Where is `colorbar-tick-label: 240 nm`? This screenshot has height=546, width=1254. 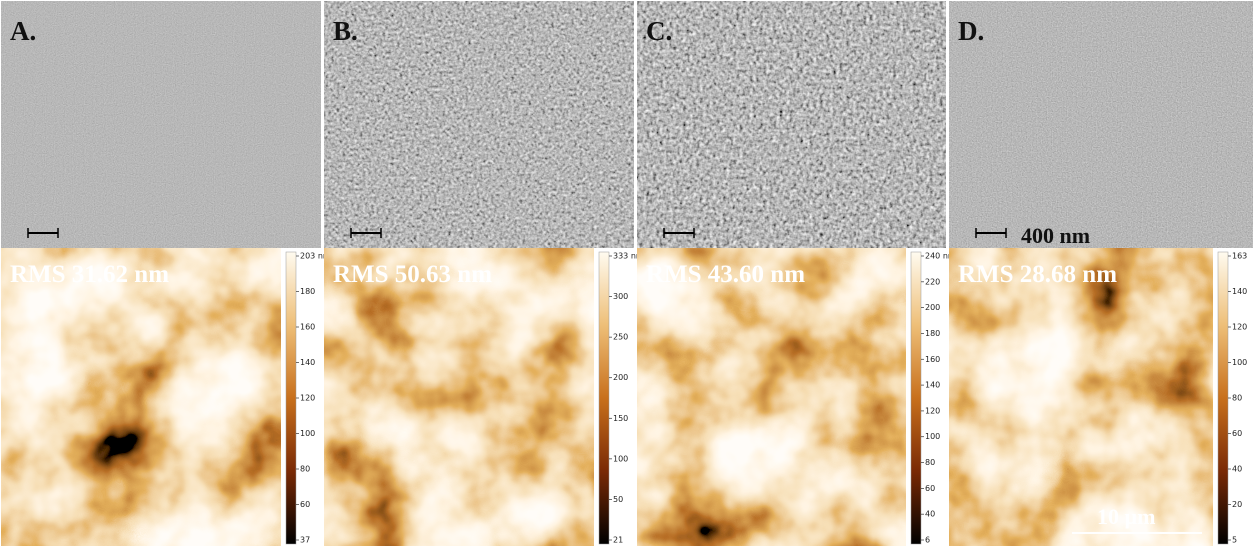
colorbar-tick-label: 240 nm is located at coordinates (940, 256).